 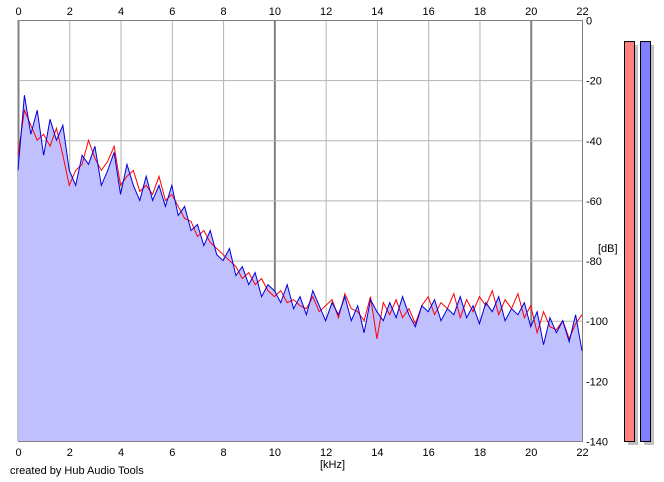 What do you see at coordinates (172, 12) in the screenshot?
I see `x-tick-label-top: 6` at bounding box center [172, 12].